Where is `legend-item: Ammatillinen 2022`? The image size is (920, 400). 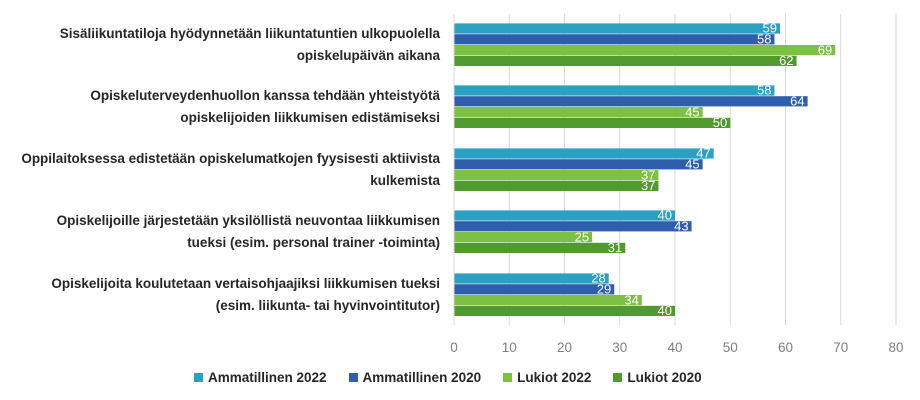 legend-item: Ammatillinen 2022 is located at coordinates (260, 377).